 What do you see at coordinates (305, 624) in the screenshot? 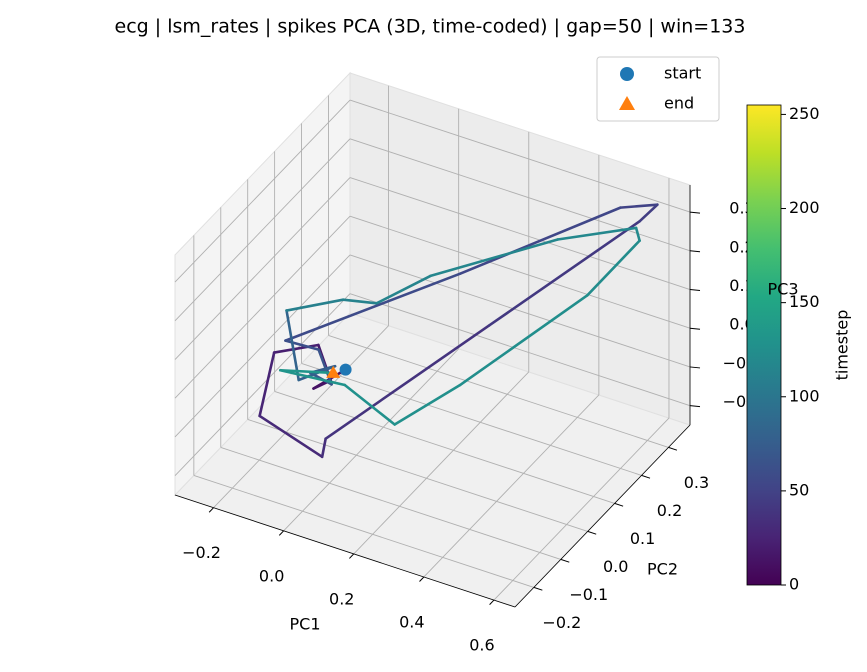
I see `x-axis-label: PC1` at bounding box center [305, 624].